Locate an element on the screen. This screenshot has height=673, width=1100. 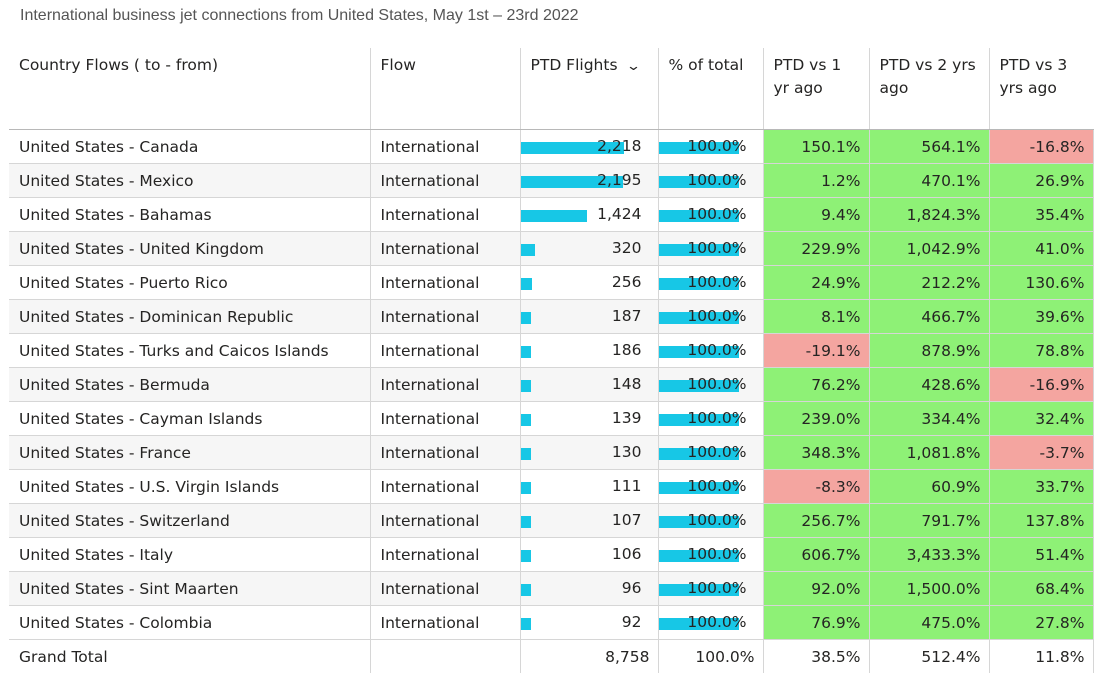
ptd-vs-1yr-cell: 256.7% is located at coordinates (816, 521).